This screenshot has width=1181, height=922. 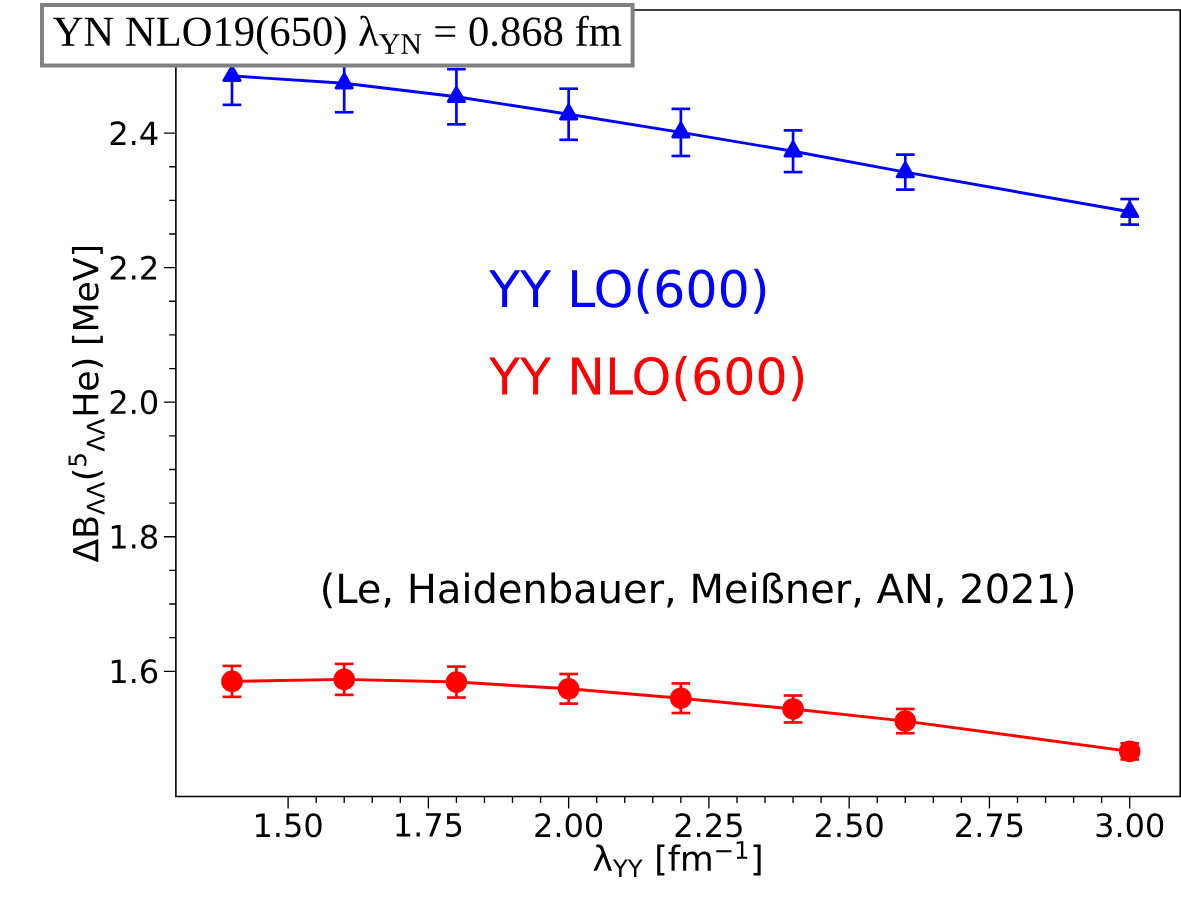 I want to click on x-tick-label: 1.75, so click(x=429, y=824).